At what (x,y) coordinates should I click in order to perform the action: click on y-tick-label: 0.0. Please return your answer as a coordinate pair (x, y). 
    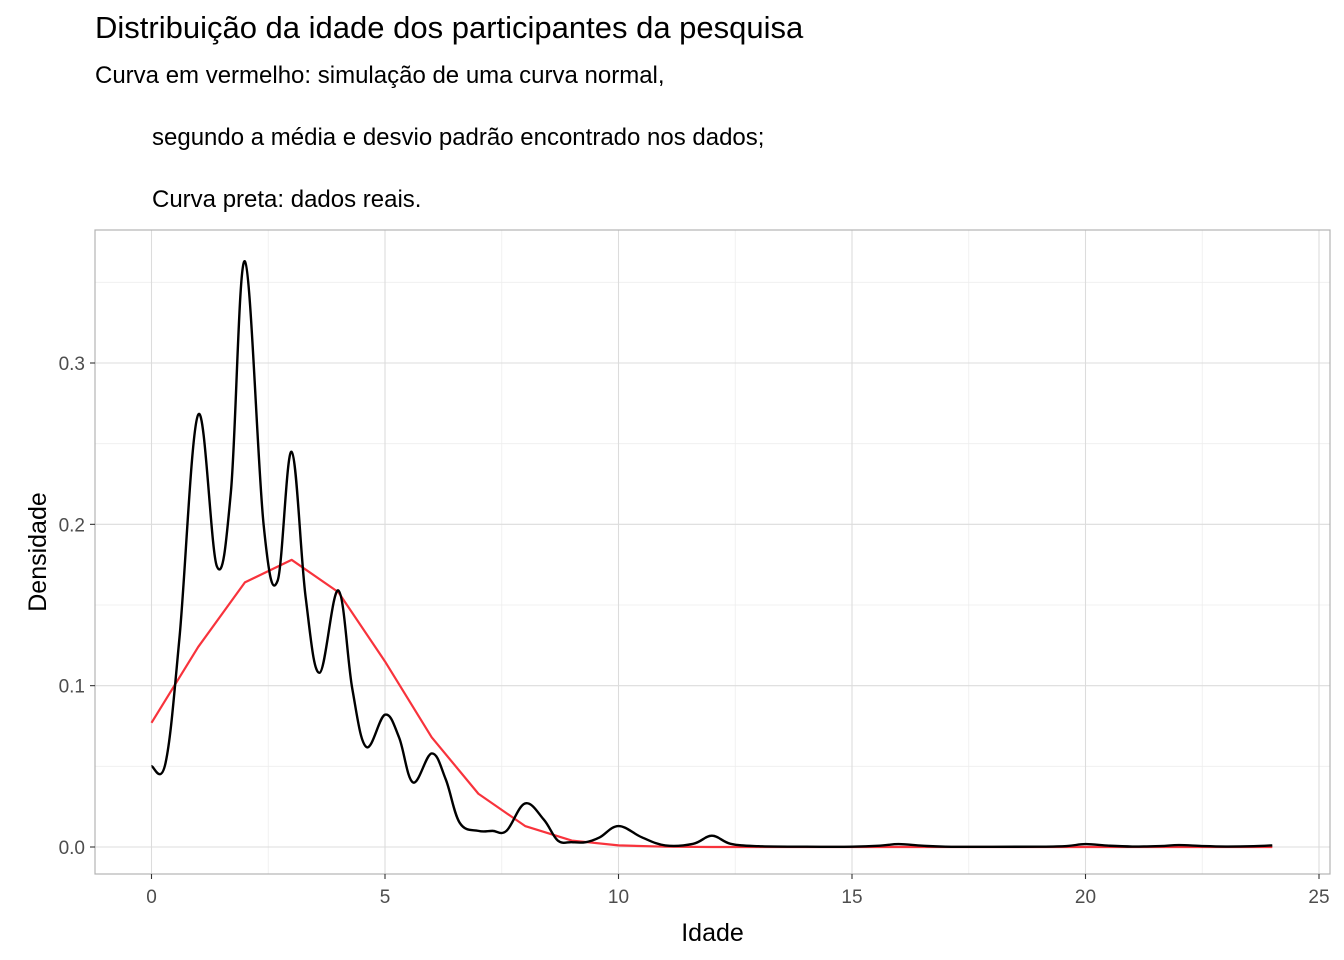
    Looking at the image, I should click on (72, 848).